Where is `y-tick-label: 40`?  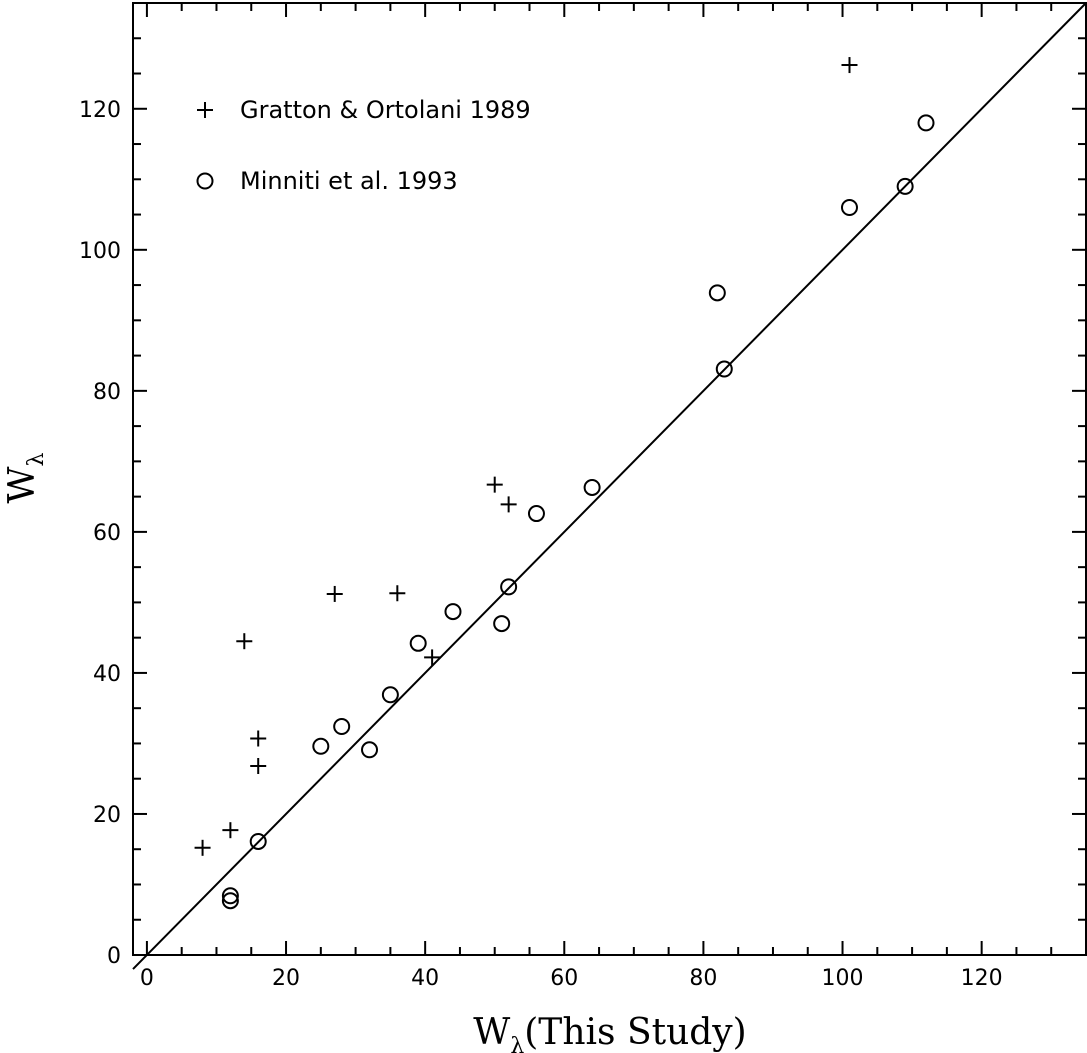 y-tick-label: 40 is located at coordinates (107, 674).